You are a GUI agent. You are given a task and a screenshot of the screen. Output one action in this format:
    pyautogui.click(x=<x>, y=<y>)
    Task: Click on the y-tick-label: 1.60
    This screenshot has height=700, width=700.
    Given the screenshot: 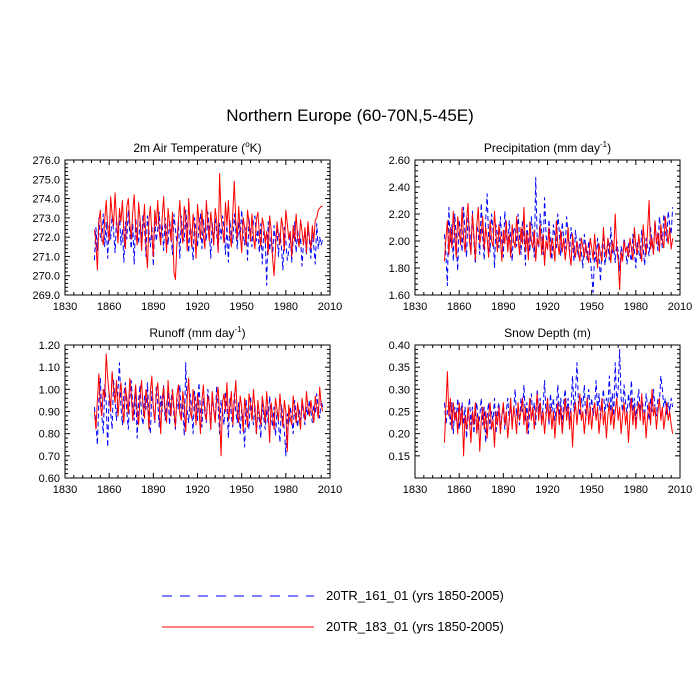 What is the action you would take?
    pyautogui.click(x=399, y=296)
    